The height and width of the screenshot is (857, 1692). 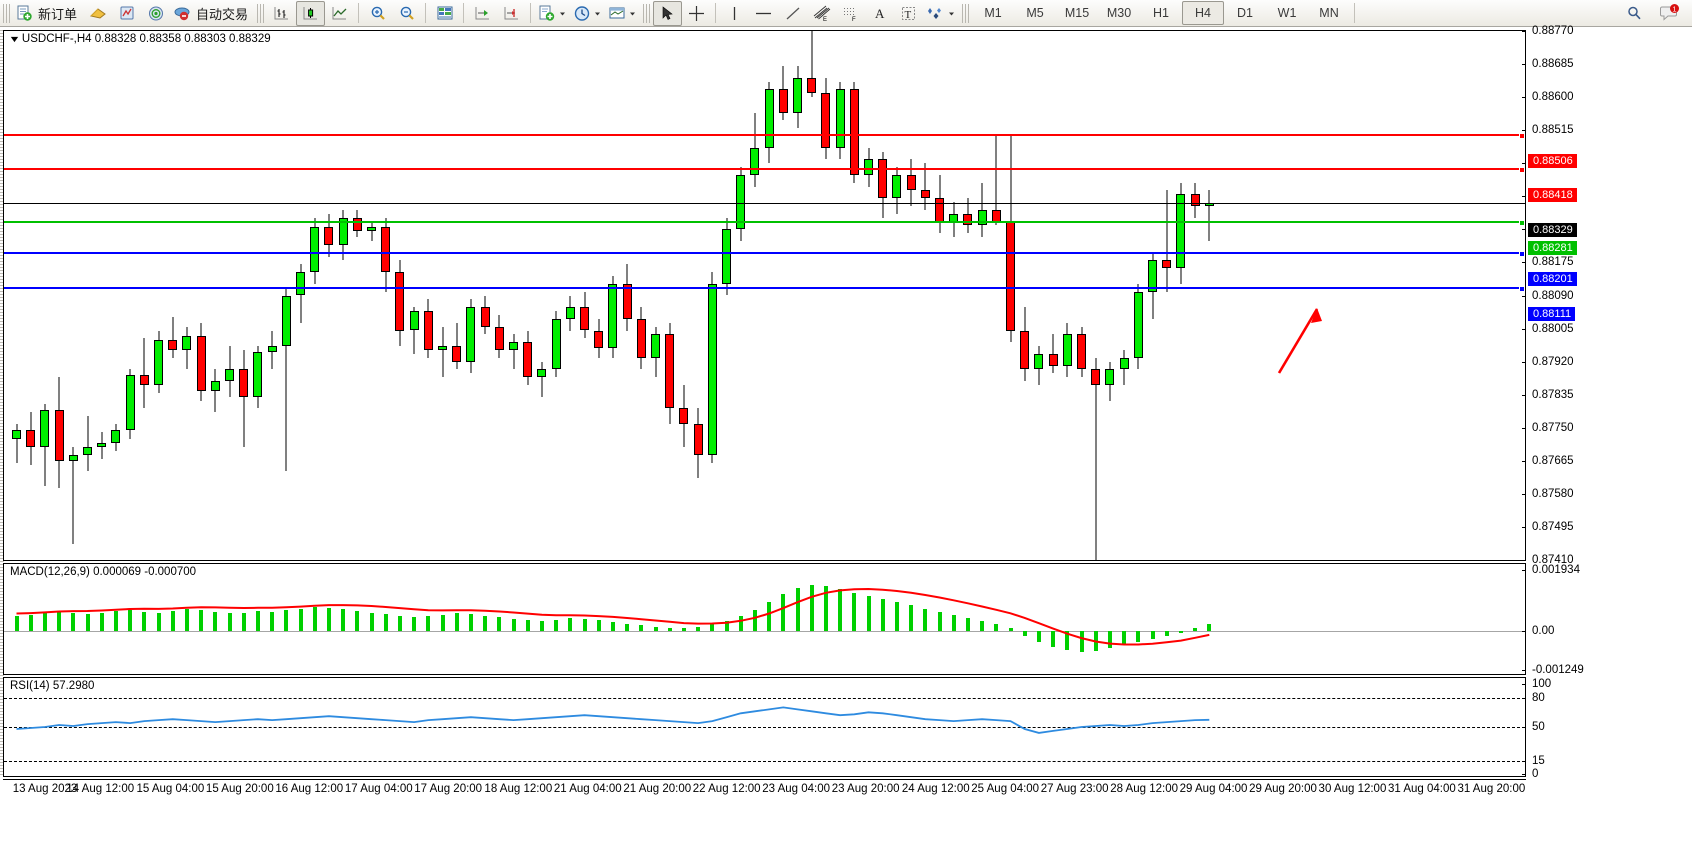 I want to click on trendline-button, so click(x=792, y=13).